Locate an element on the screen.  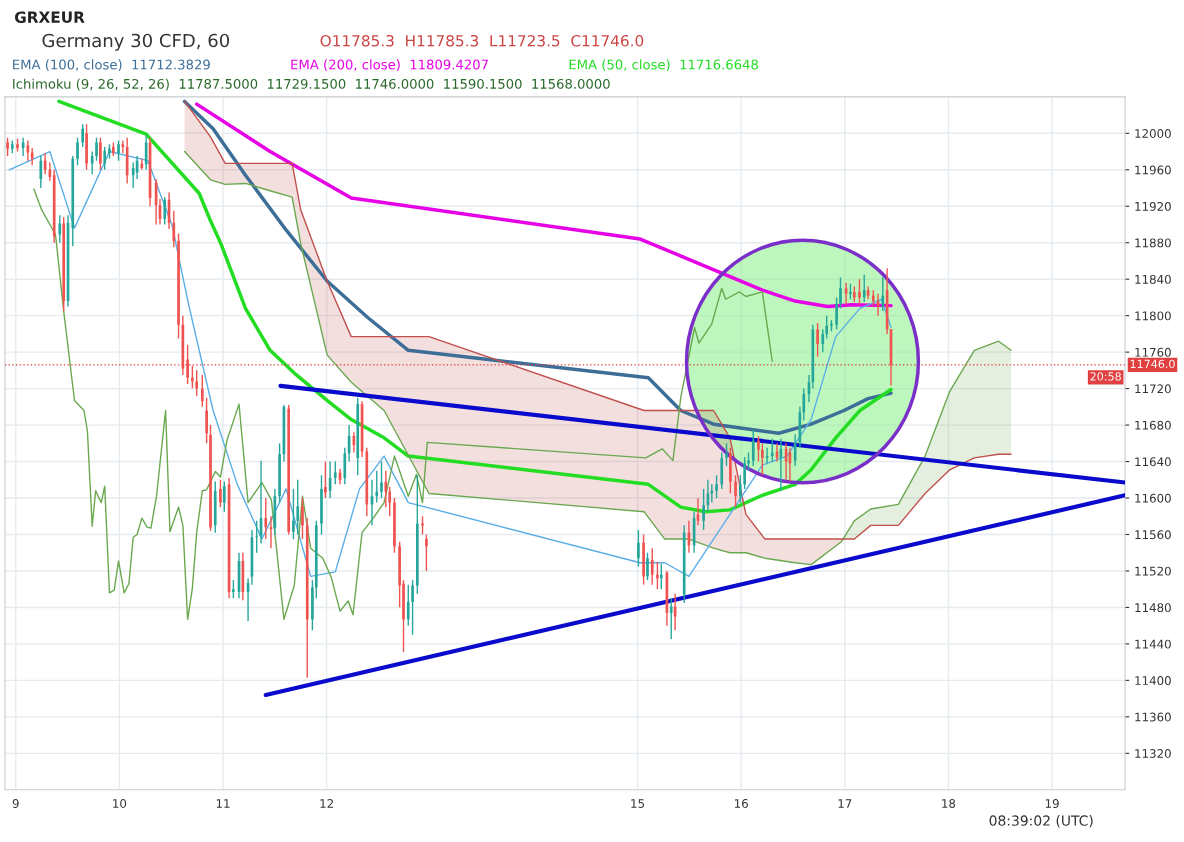
y-tick-label: 11840 is located at coordinates (1153, 279).